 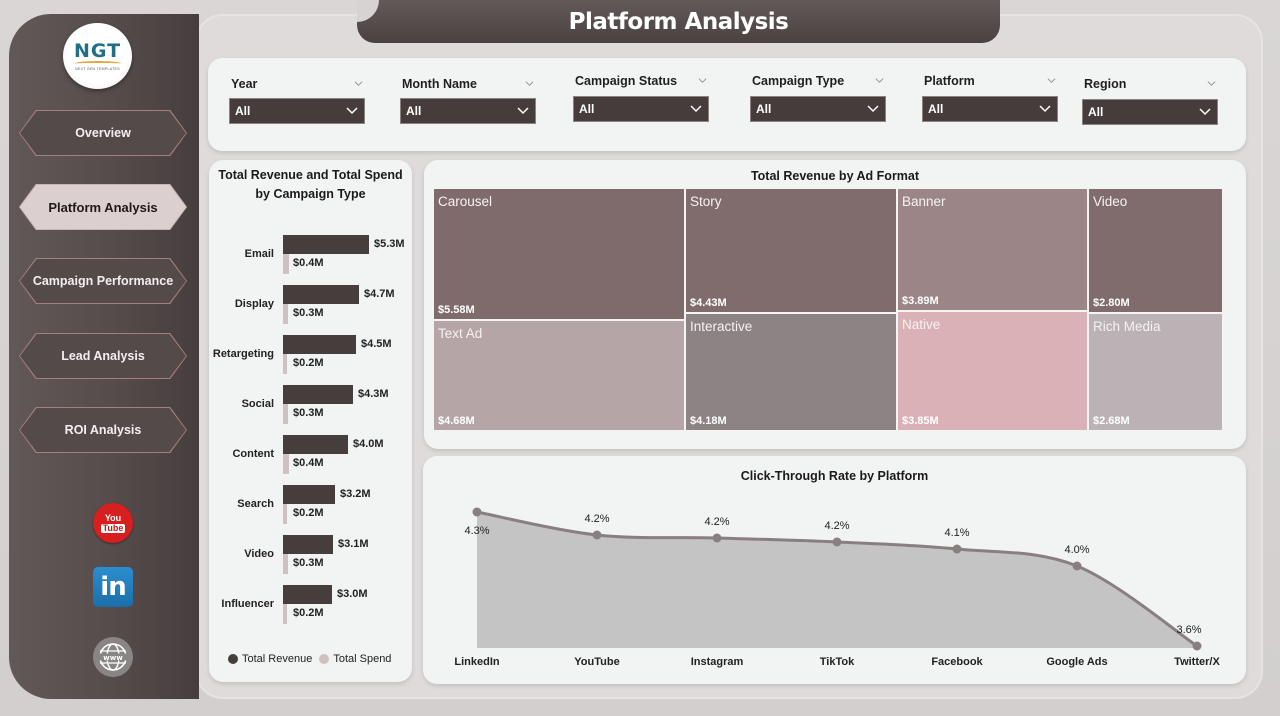 I want to click on legend-label: Total Revenue, so click(x=277, y=659).